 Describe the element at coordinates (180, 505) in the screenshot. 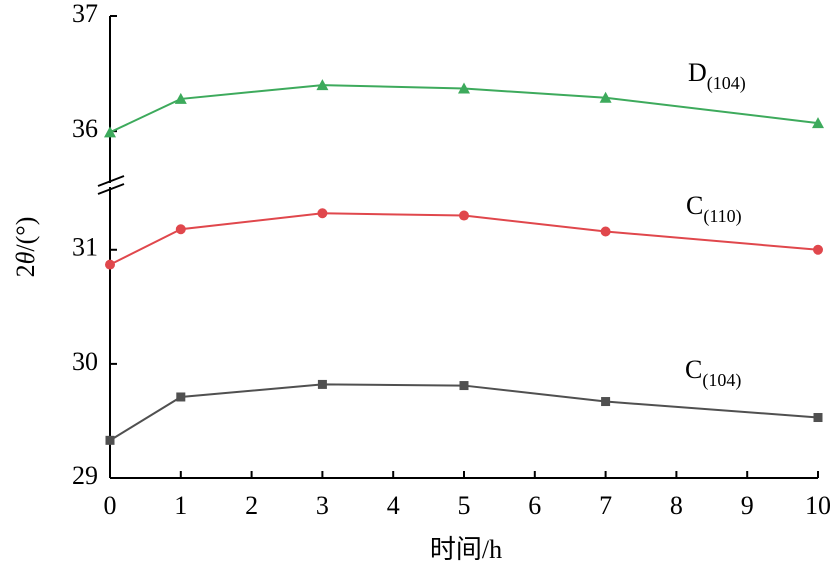

I see `x-tick-label: 1` at that location.